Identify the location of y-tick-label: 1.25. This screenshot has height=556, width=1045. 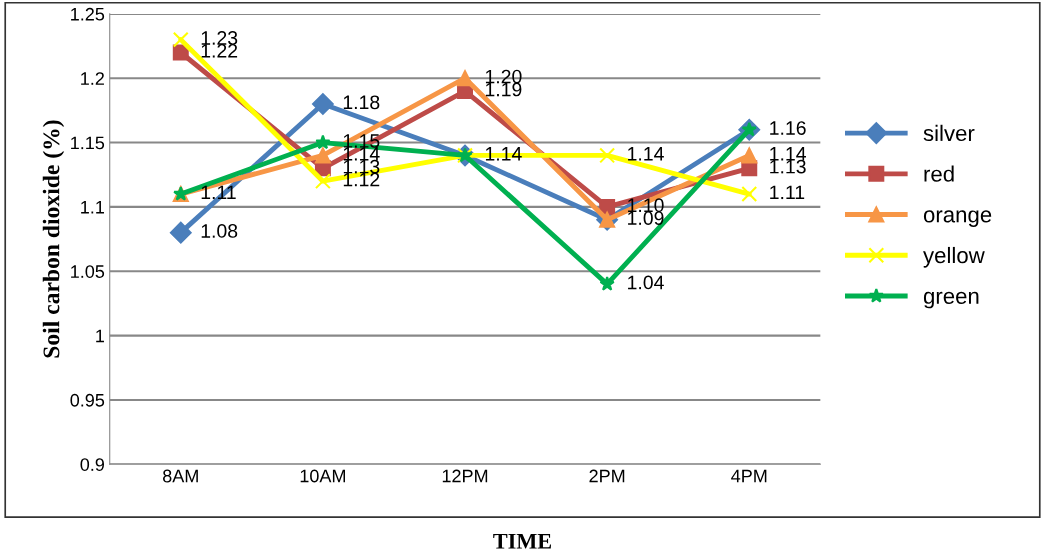
(88, 14).